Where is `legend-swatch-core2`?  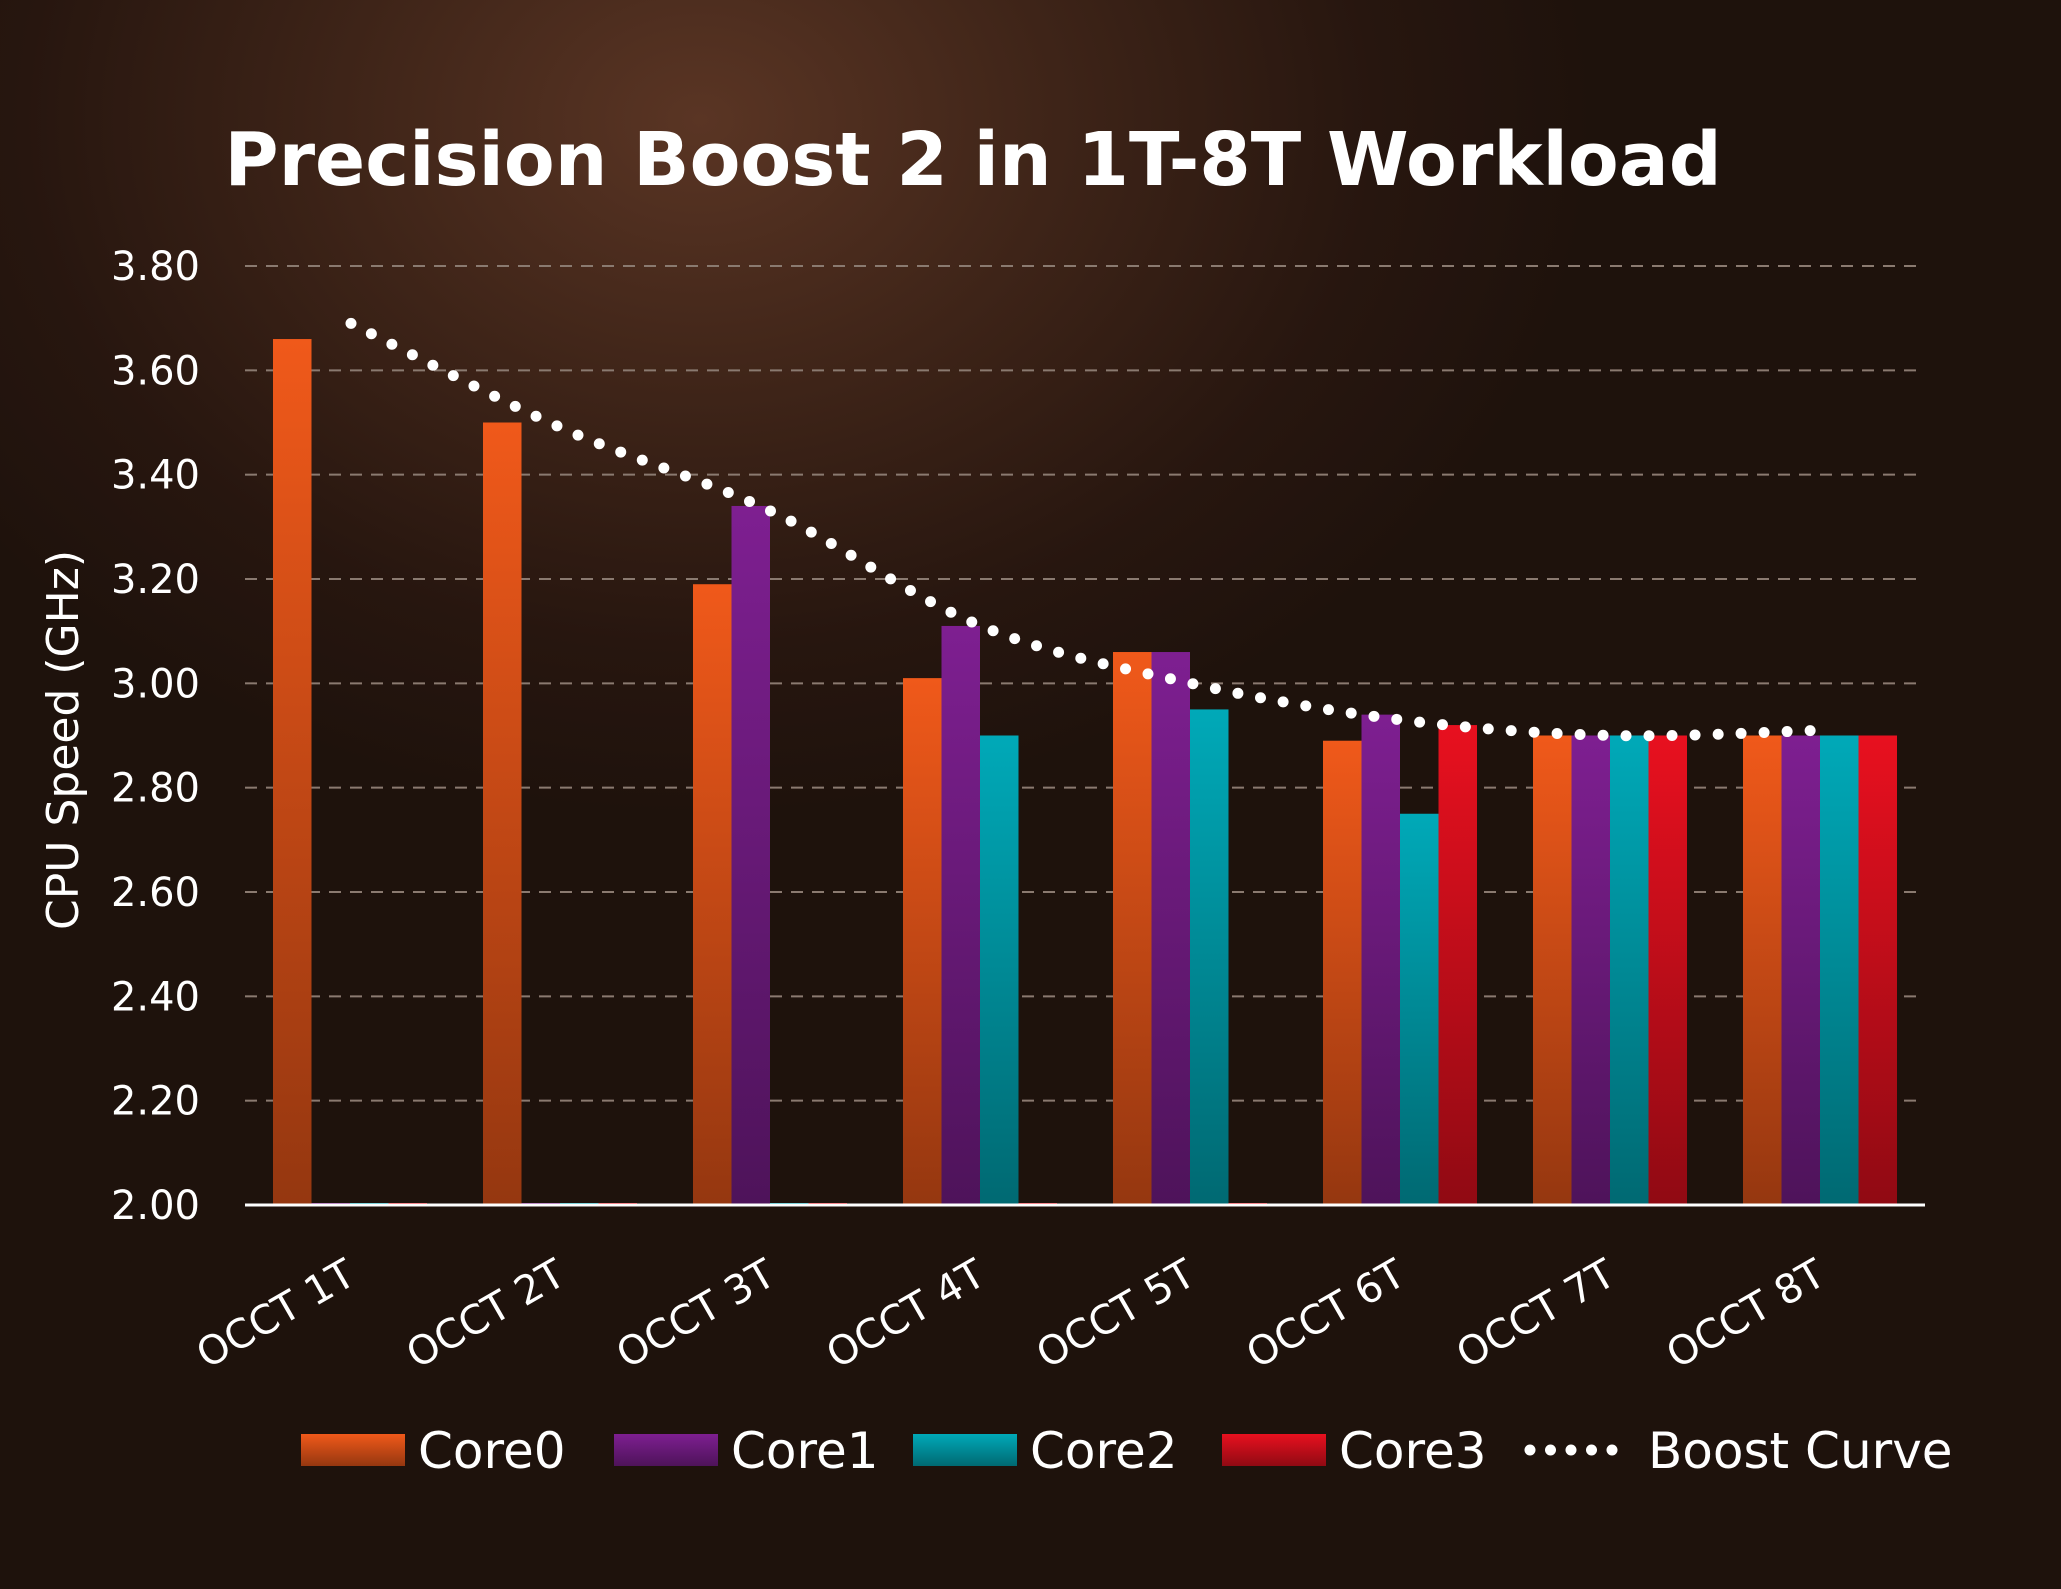 legend-swatch-core2 is located at coordinates (965, 1450).